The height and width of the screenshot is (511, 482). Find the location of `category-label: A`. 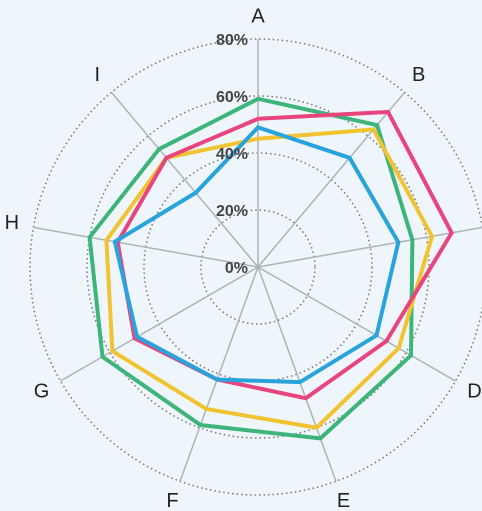

category-label: A is located at coordinates (258, 16).